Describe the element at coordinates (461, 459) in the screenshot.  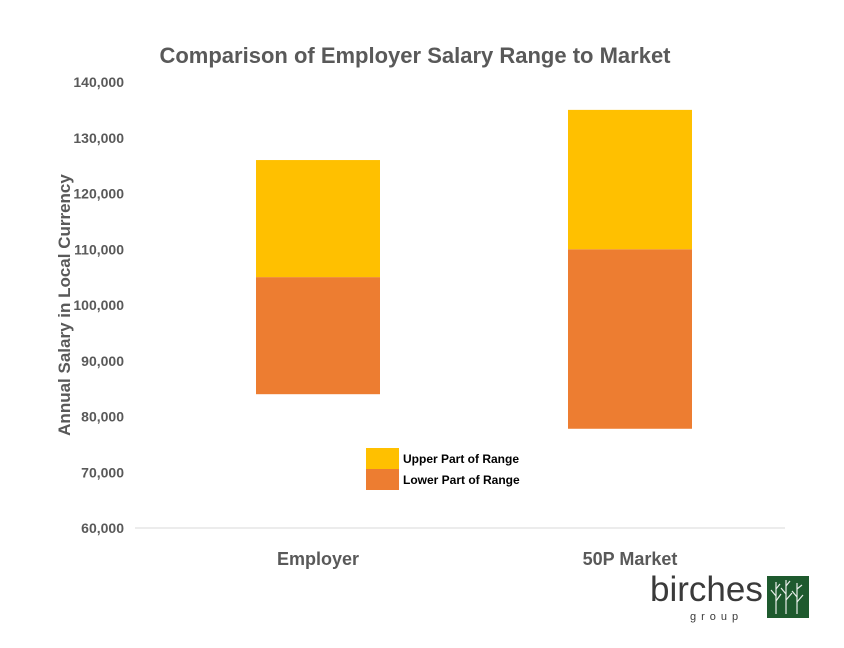
I see `legend-label-upper: Upper Part of Range` at that location.